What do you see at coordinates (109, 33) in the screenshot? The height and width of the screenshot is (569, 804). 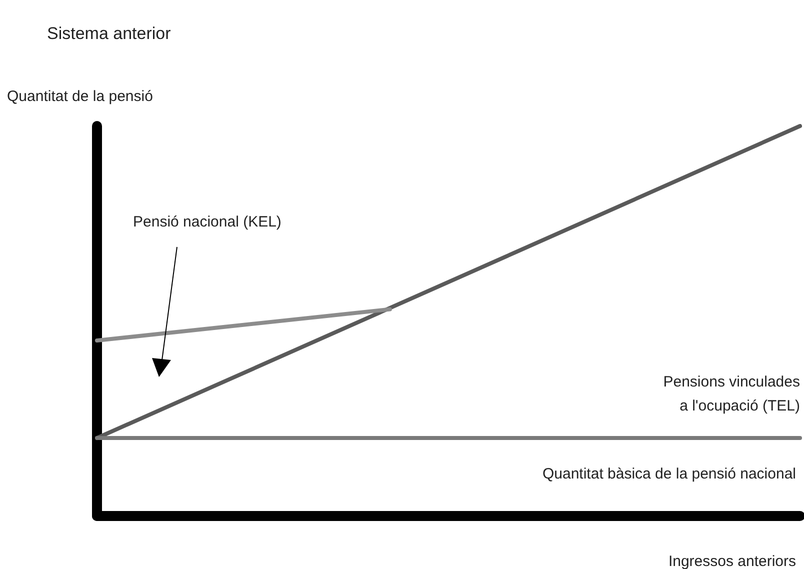 I see `chart-title: Sistema anterior` at bounding box center [109, 33].